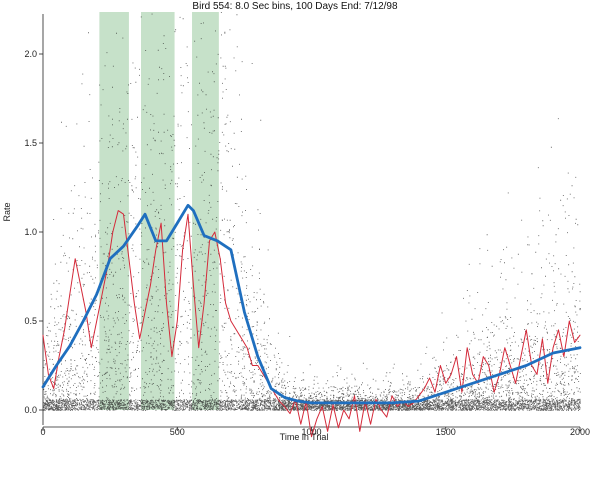 Image resolution: width=590 pixels, height=485 pixels. I want to click on y-tick-label: 1.0, so click(30, 232).